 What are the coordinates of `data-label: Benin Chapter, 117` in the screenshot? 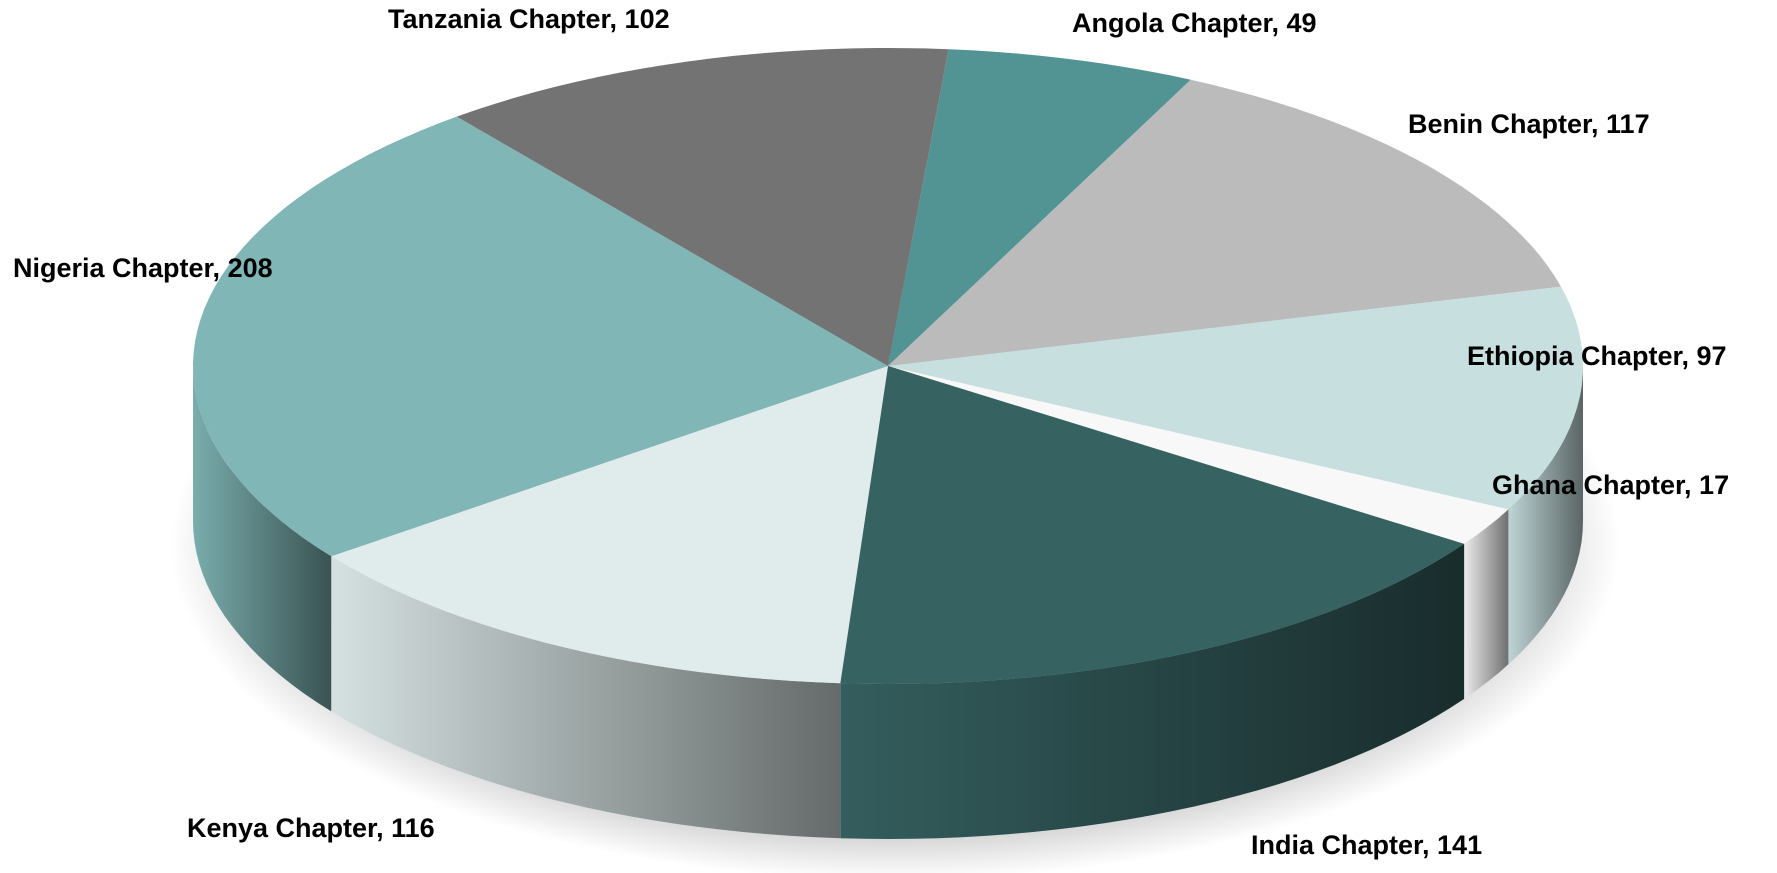 It's located at (1529, 124).